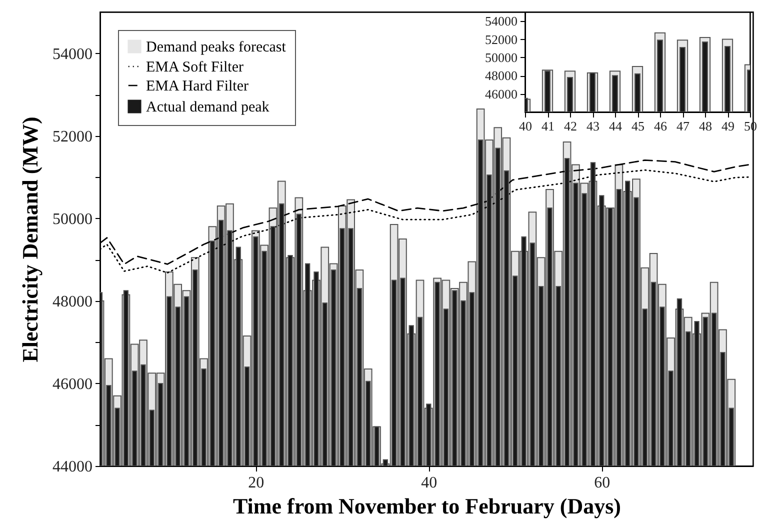 This screenshot has height=523, width=765. Describe the element at coordinates (72, 467) in the screenshot. I see `y-tick-label: 44000` at that location.